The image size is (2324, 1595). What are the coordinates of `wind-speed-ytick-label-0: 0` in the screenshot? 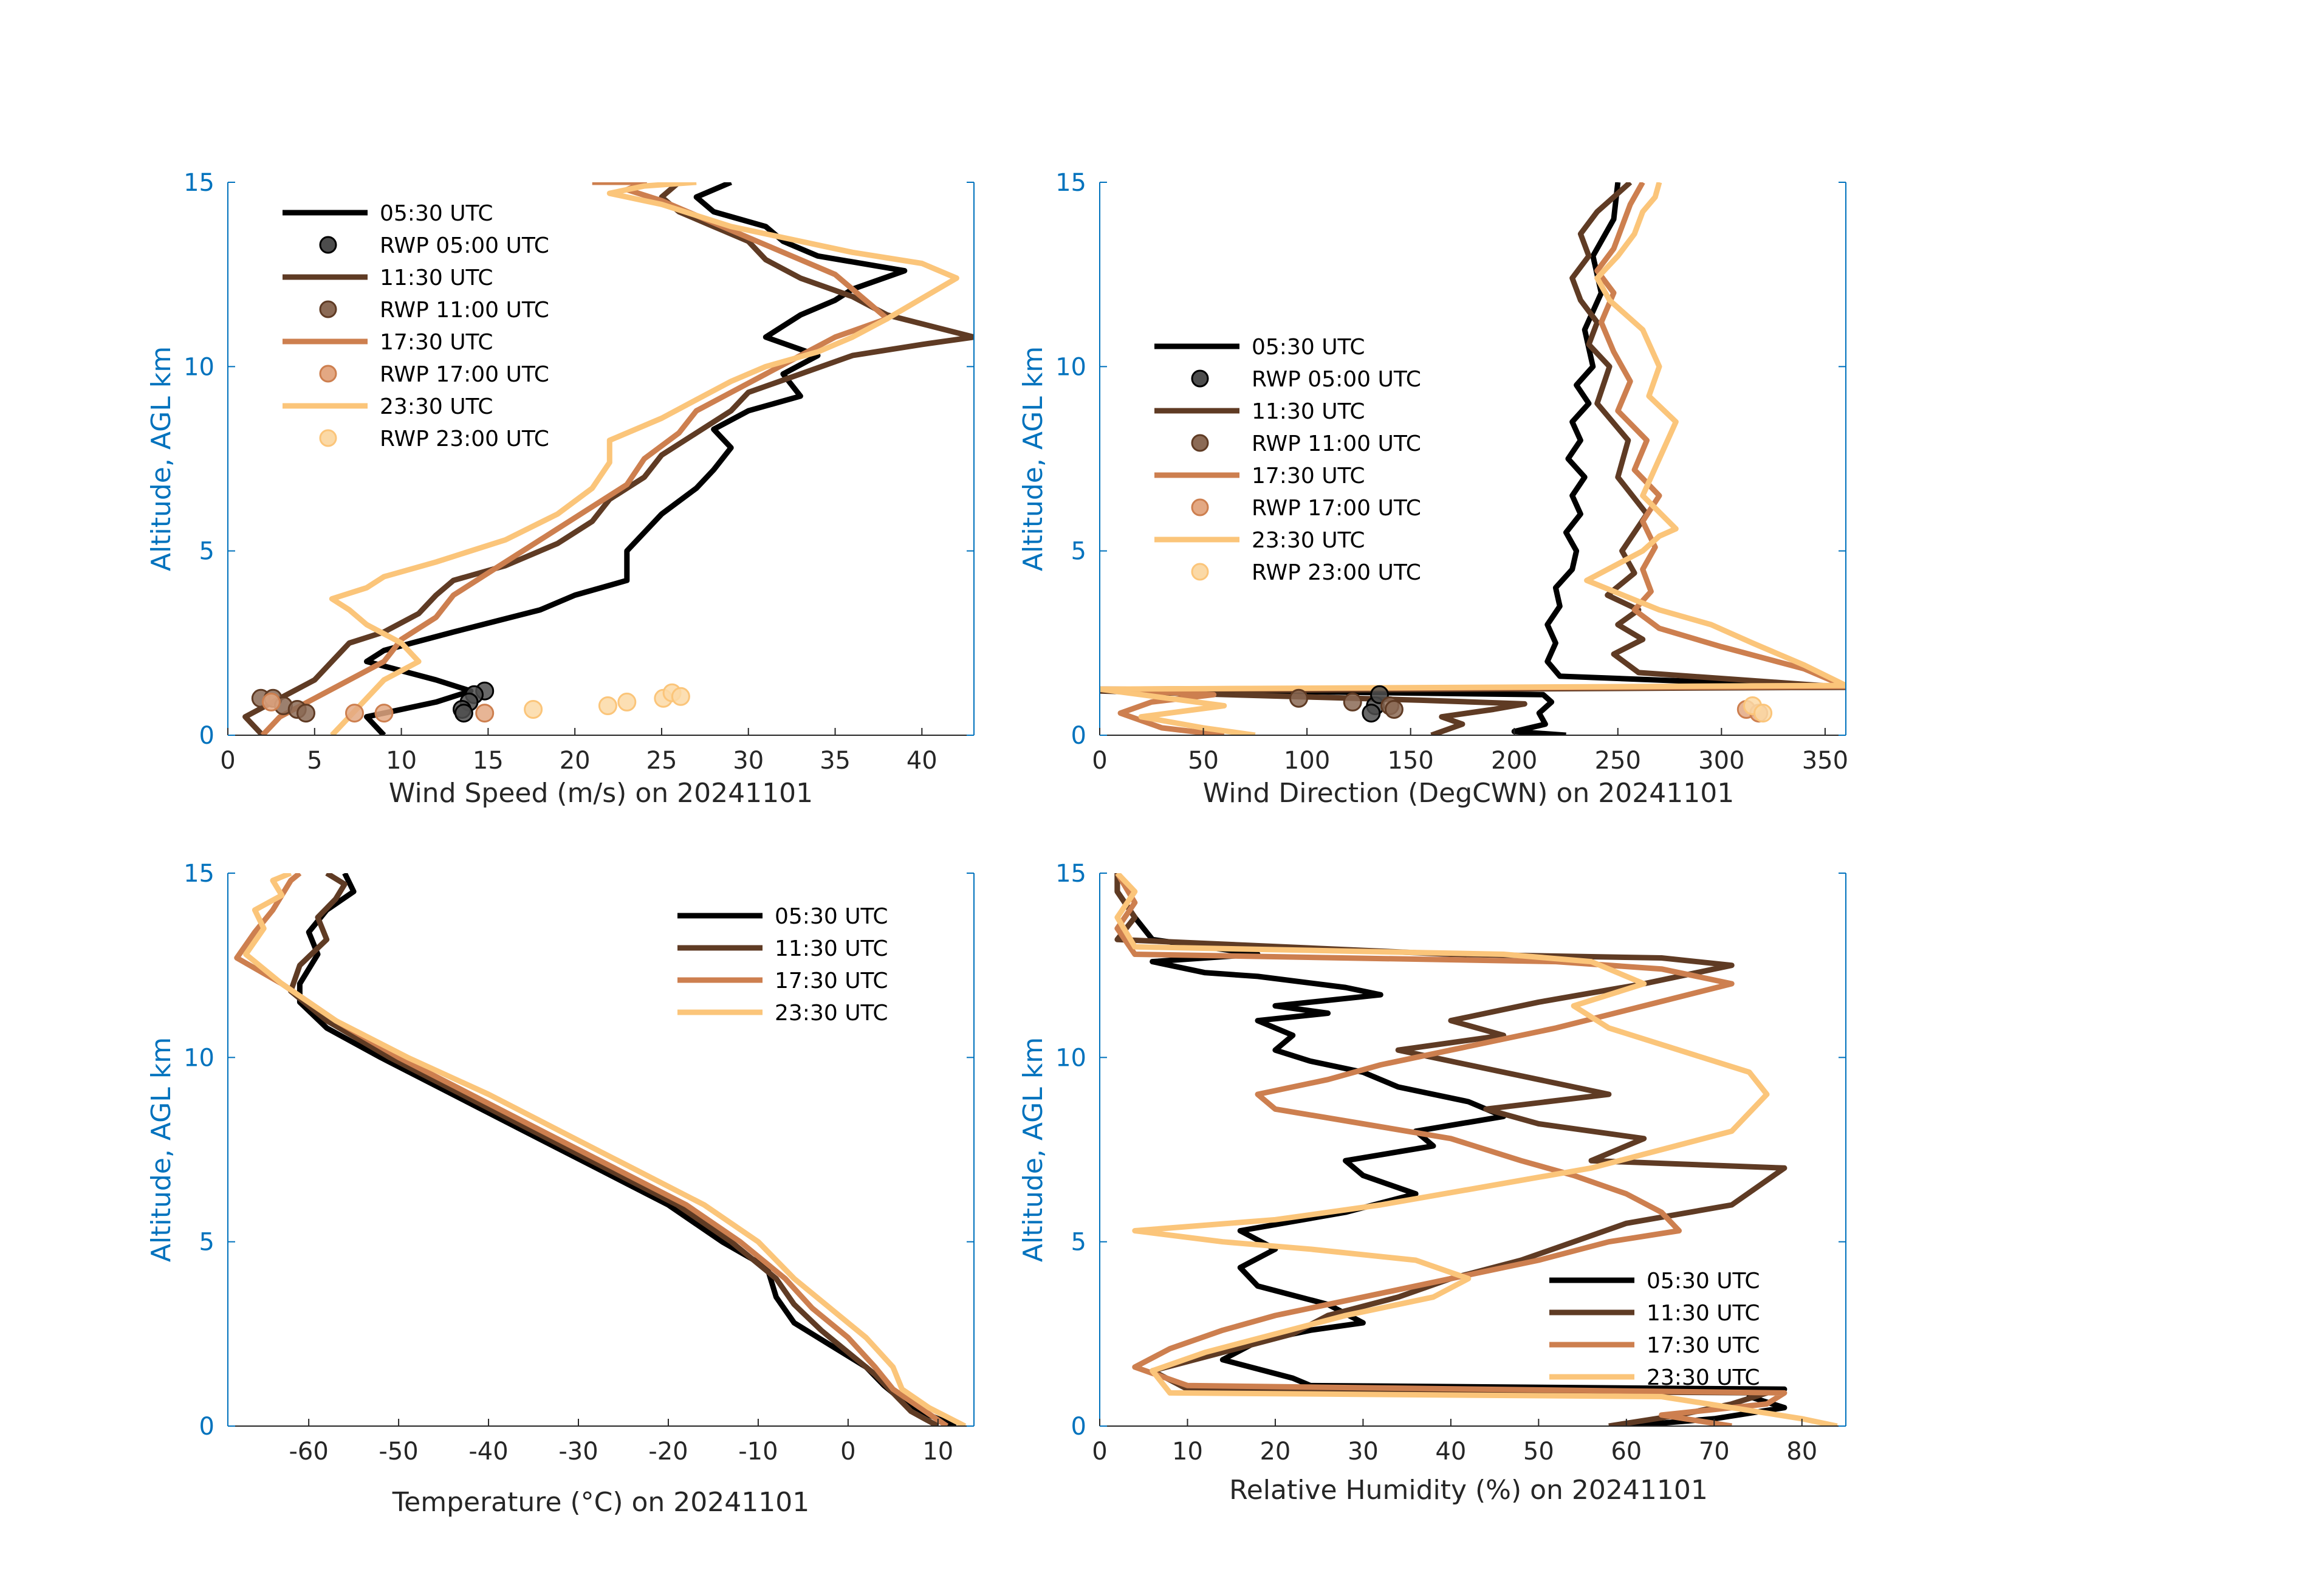 It's located at (206, 736).